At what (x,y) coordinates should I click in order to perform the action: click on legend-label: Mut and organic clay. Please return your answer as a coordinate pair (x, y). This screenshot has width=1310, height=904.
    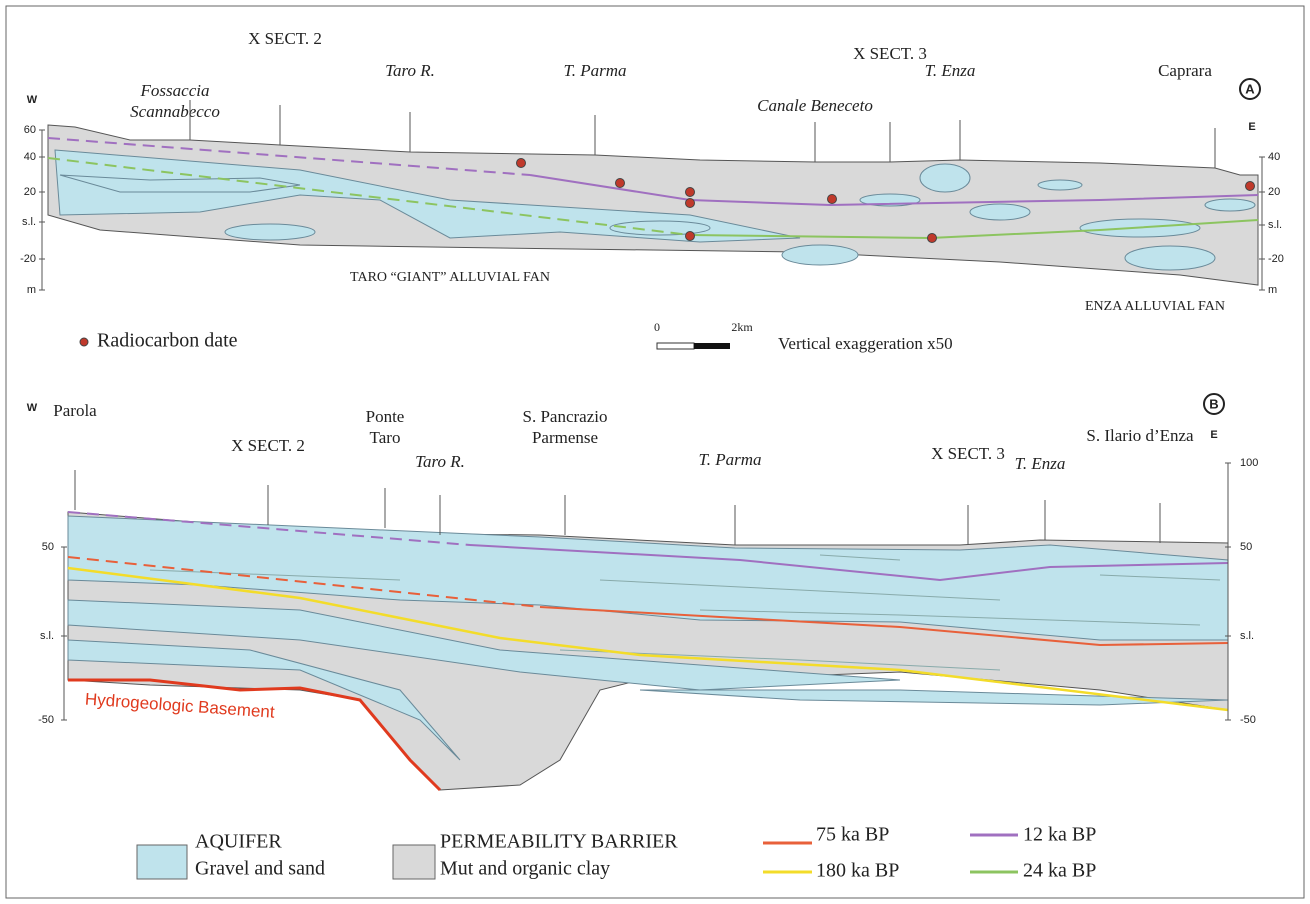
    Looking at the image, I should click on (525, 869).